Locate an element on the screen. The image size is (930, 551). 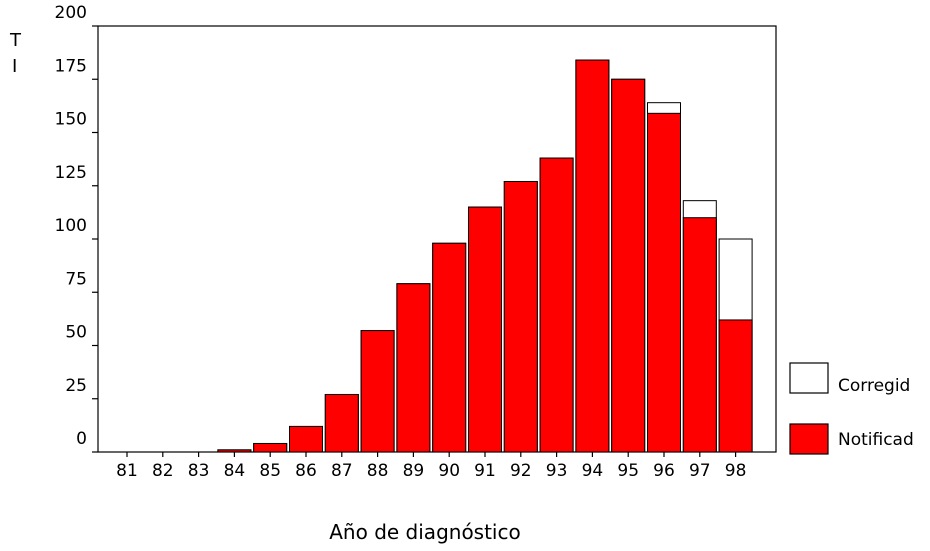
legend-swatch-corregid is located at coordinates (809, 378).